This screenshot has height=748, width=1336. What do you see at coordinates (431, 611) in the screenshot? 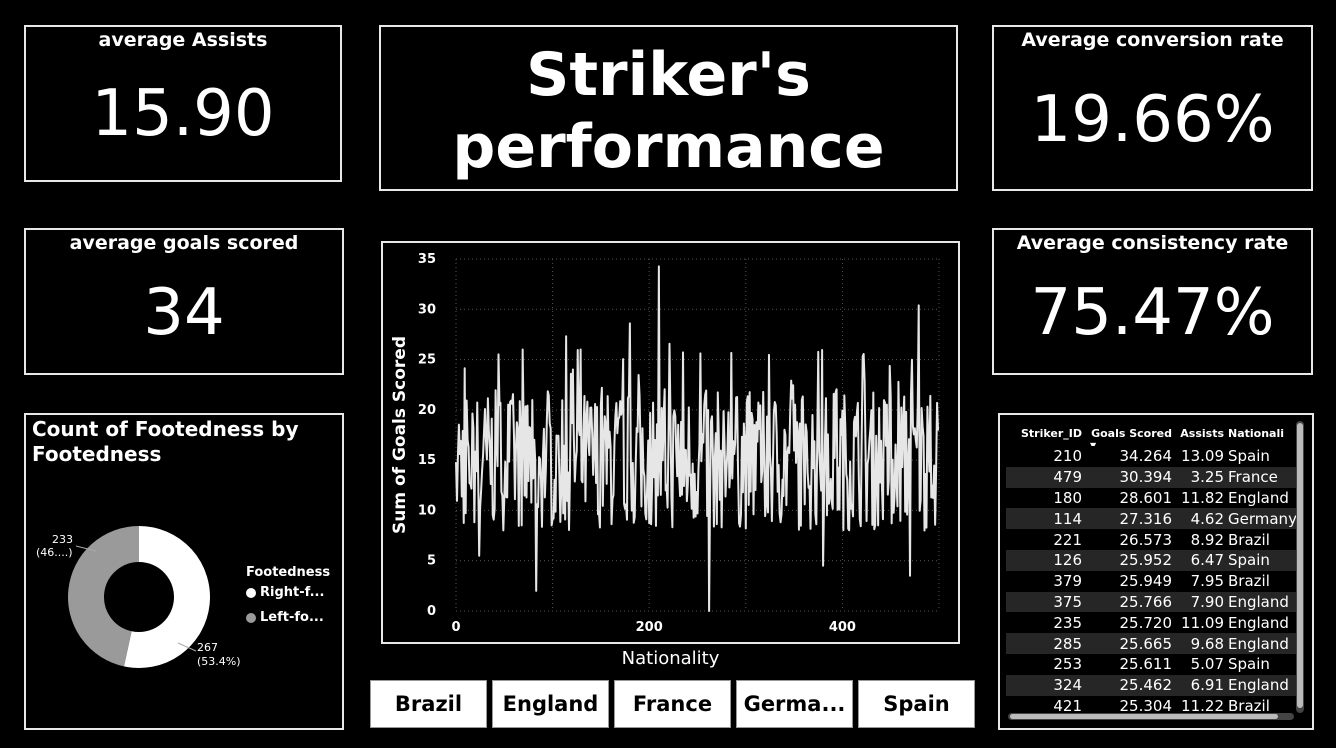
I see `y-tick-label: 0` at bounding box center [431, 611].